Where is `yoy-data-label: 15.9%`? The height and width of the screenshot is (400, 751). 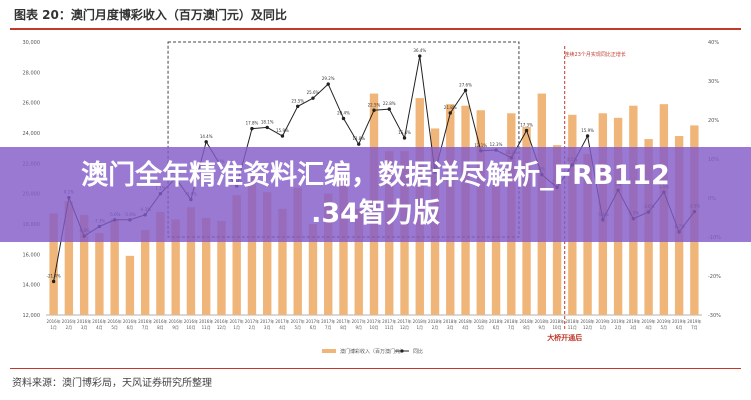 yoy-data-label: 15.9% is located at coordinates (587, 130).